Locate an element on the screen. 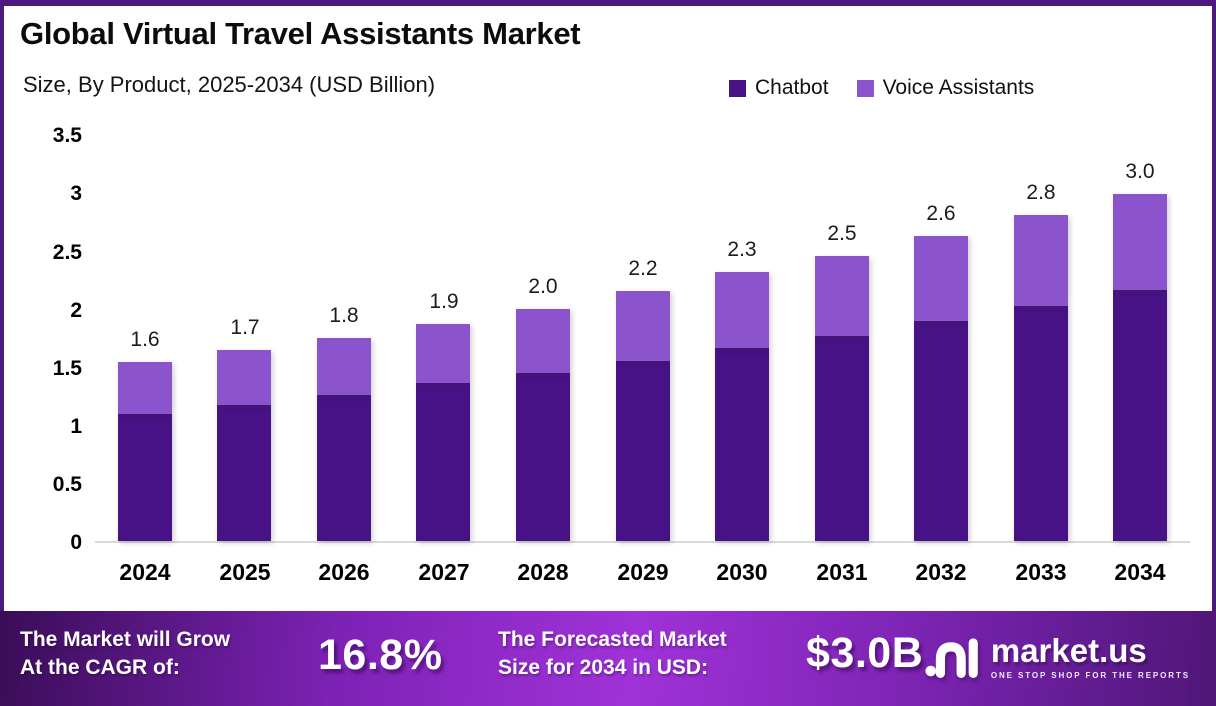 The image size is (1216, 706). bar-total-label-2031: 2.5 is located at coordinates (842, 233).